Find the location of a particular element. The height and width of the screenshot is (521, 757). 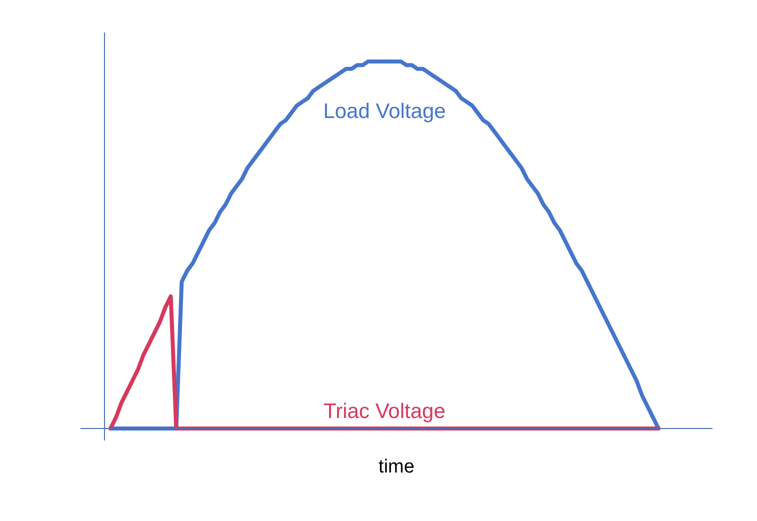

series-label: Triac Voltage is located at coordinates (385, 411).